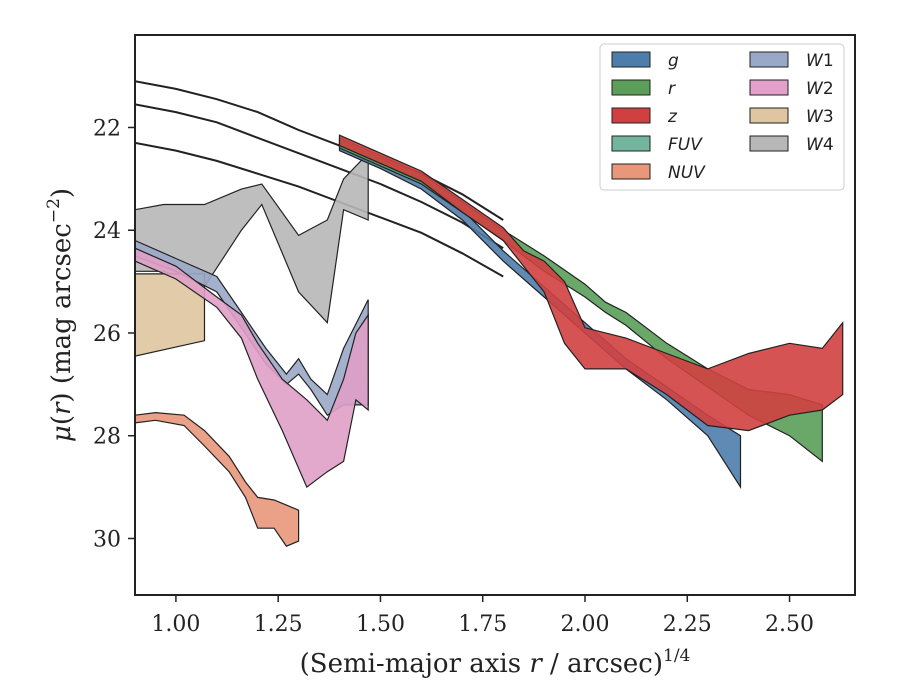  I want to click on y-tick-label: 22, so click(107, 128).